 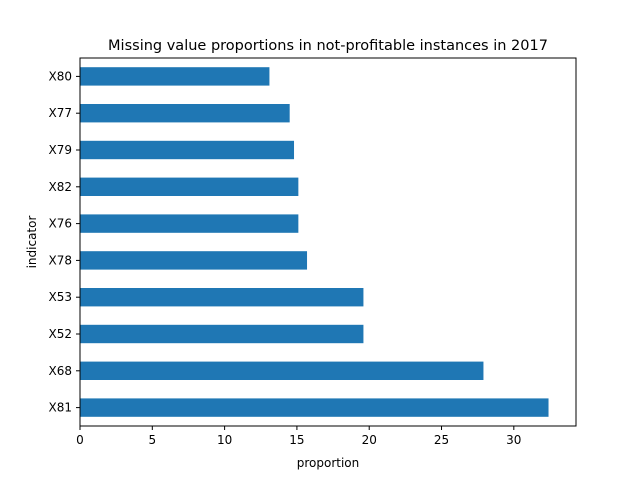 What do you see at coordinates (189, 186) in the screenshot?
I see `bar-x82` at bounding box center [189, 186].